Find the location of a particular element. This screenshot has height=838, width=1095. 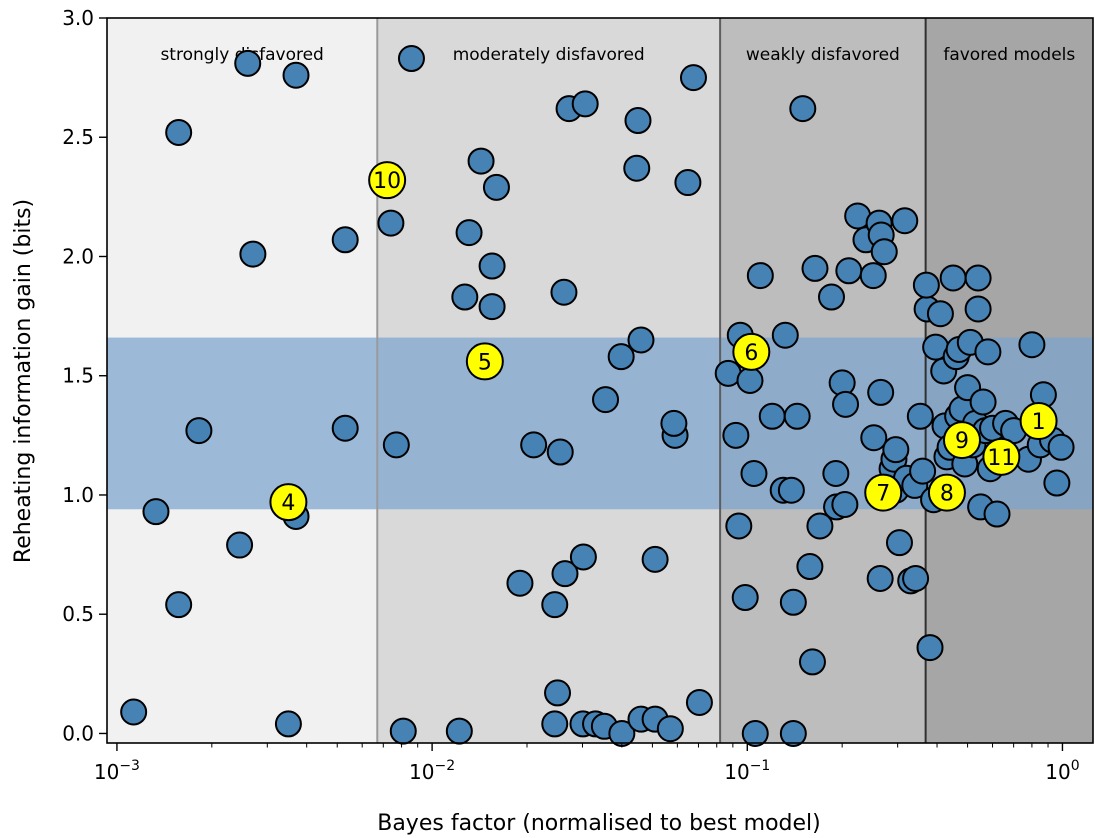

highlight-label: 11 is located at coordinates (1001, 458).